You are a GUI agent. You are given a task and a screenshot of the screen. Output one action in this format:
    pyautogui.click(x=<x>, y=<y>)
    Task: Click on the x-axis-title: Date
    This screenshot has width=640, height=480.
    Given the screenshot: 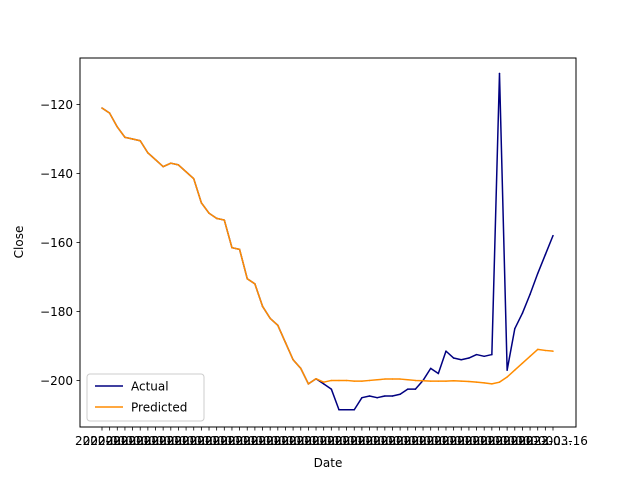 What is the action you would take?
    pyautogui.click(x=328, y=463)
    